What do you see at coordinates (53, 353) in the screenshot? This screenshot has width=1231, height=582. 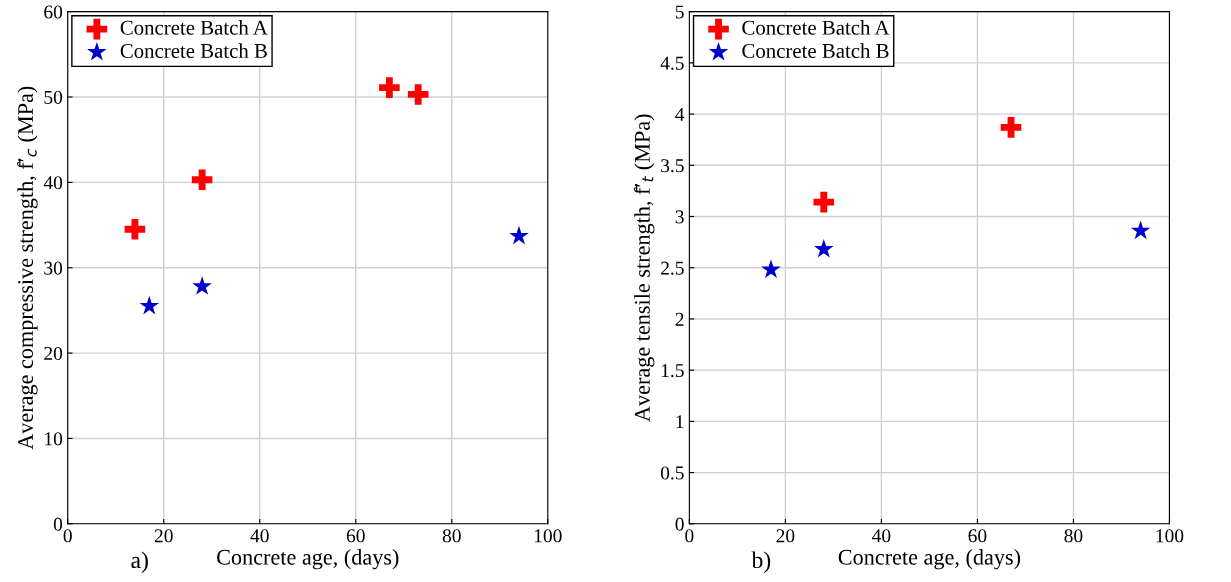 I see `y-tick-label: 20` at bounding box center [53, 353].